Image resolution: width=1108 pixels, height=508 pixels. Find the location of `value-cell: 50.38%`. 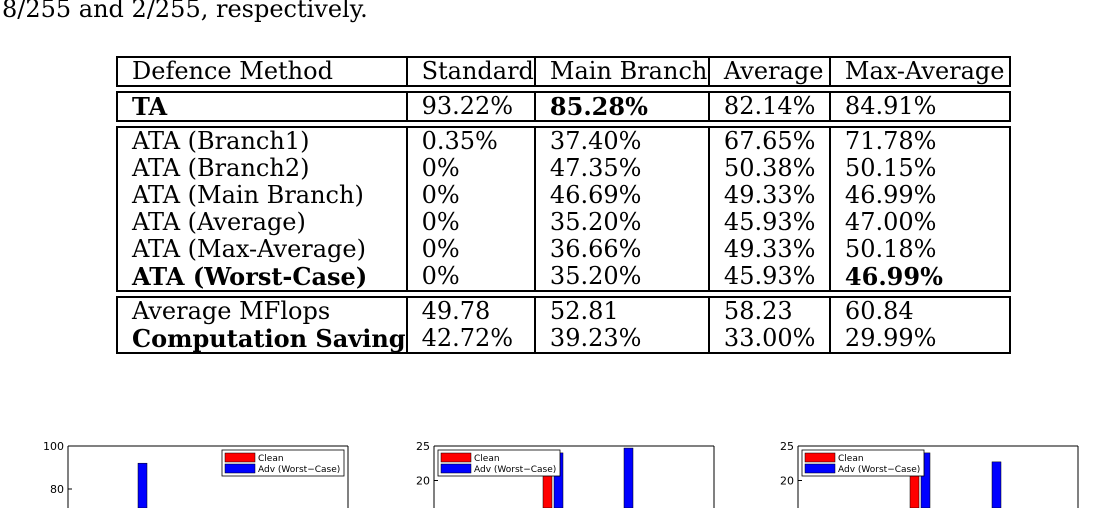

value-cell: 50.38% is located at coordinates (769, 168).